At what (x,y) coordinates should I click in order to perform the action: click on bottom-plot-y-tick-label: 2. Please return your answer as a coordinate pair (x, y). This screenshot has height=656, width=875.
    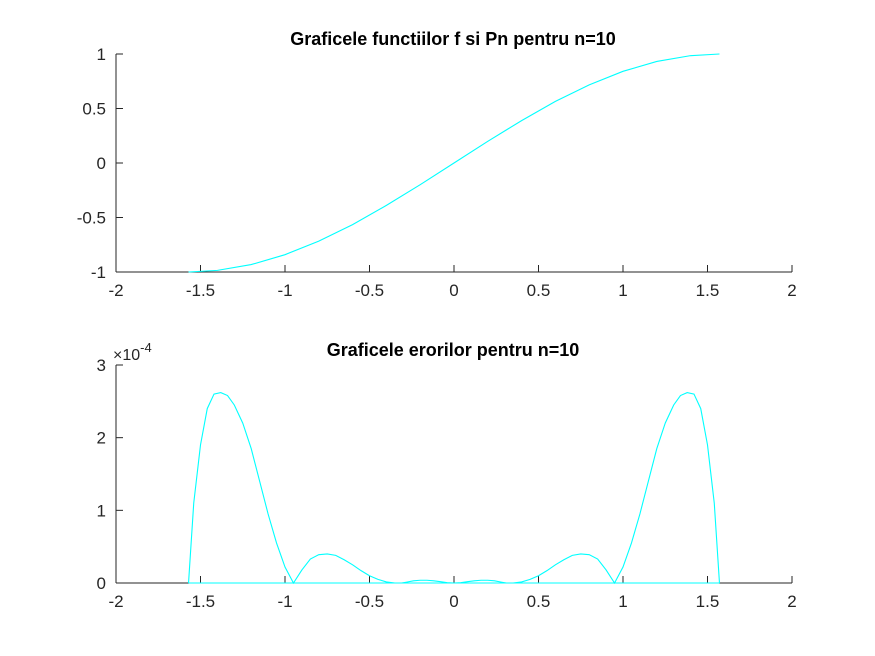
    Looking at the image, I should click on (101, 438).